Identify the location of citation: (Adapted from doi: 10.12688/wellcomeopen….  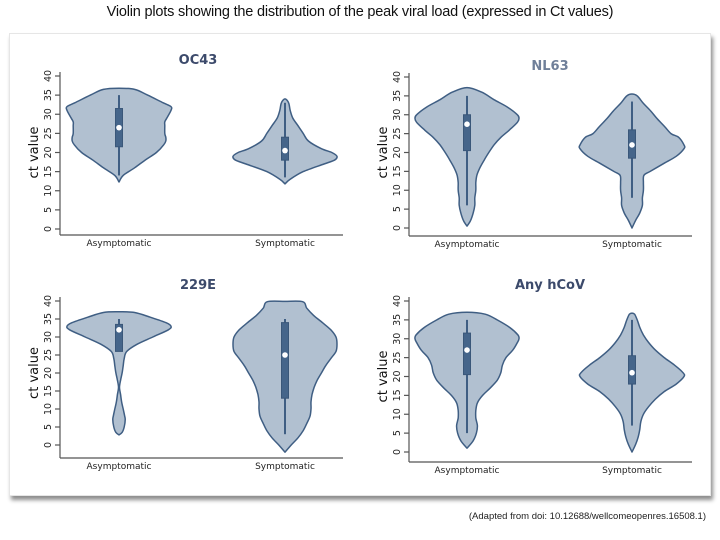
(587, 516).